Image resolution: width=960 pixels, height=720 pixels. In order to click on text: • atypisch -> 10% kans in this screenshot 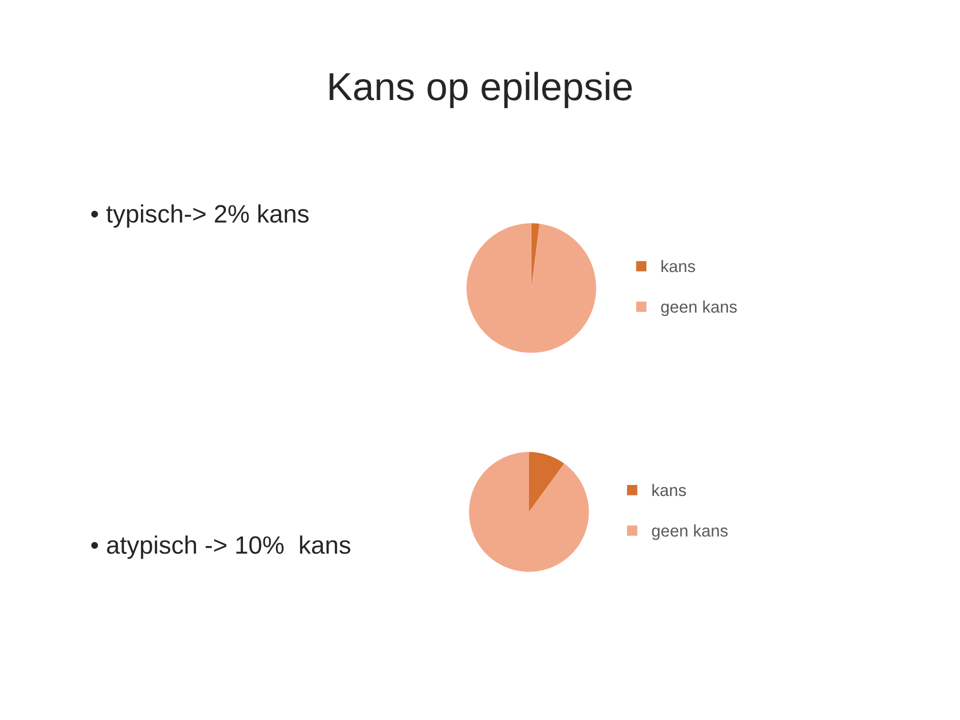, I will do `click(220, 547)`.